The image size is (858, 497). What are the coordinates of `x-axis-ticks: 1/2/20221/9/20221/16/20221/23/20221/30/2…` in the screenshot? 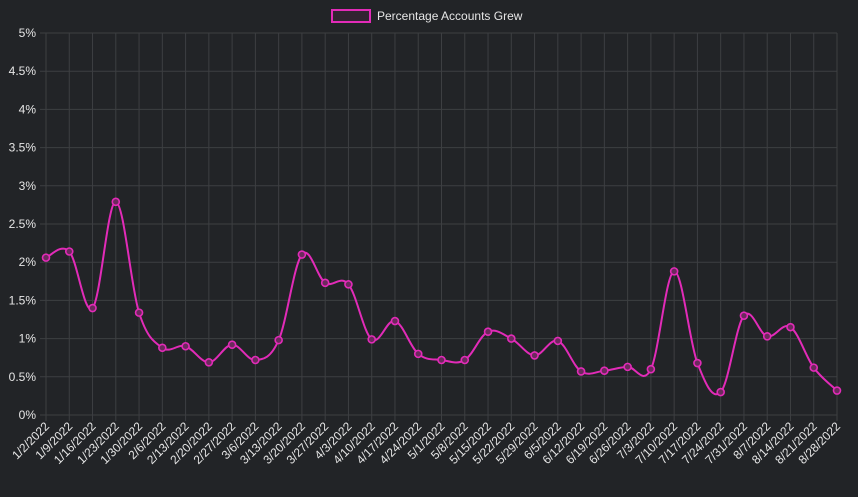 It's located at (426, 443).